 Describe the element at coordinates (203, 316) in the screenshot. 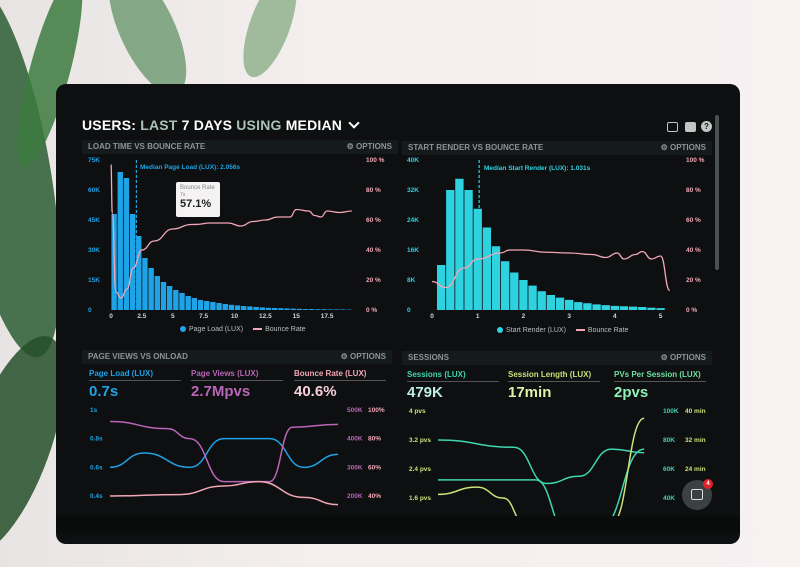

I see `x-tick-label: 7.5` at that location.